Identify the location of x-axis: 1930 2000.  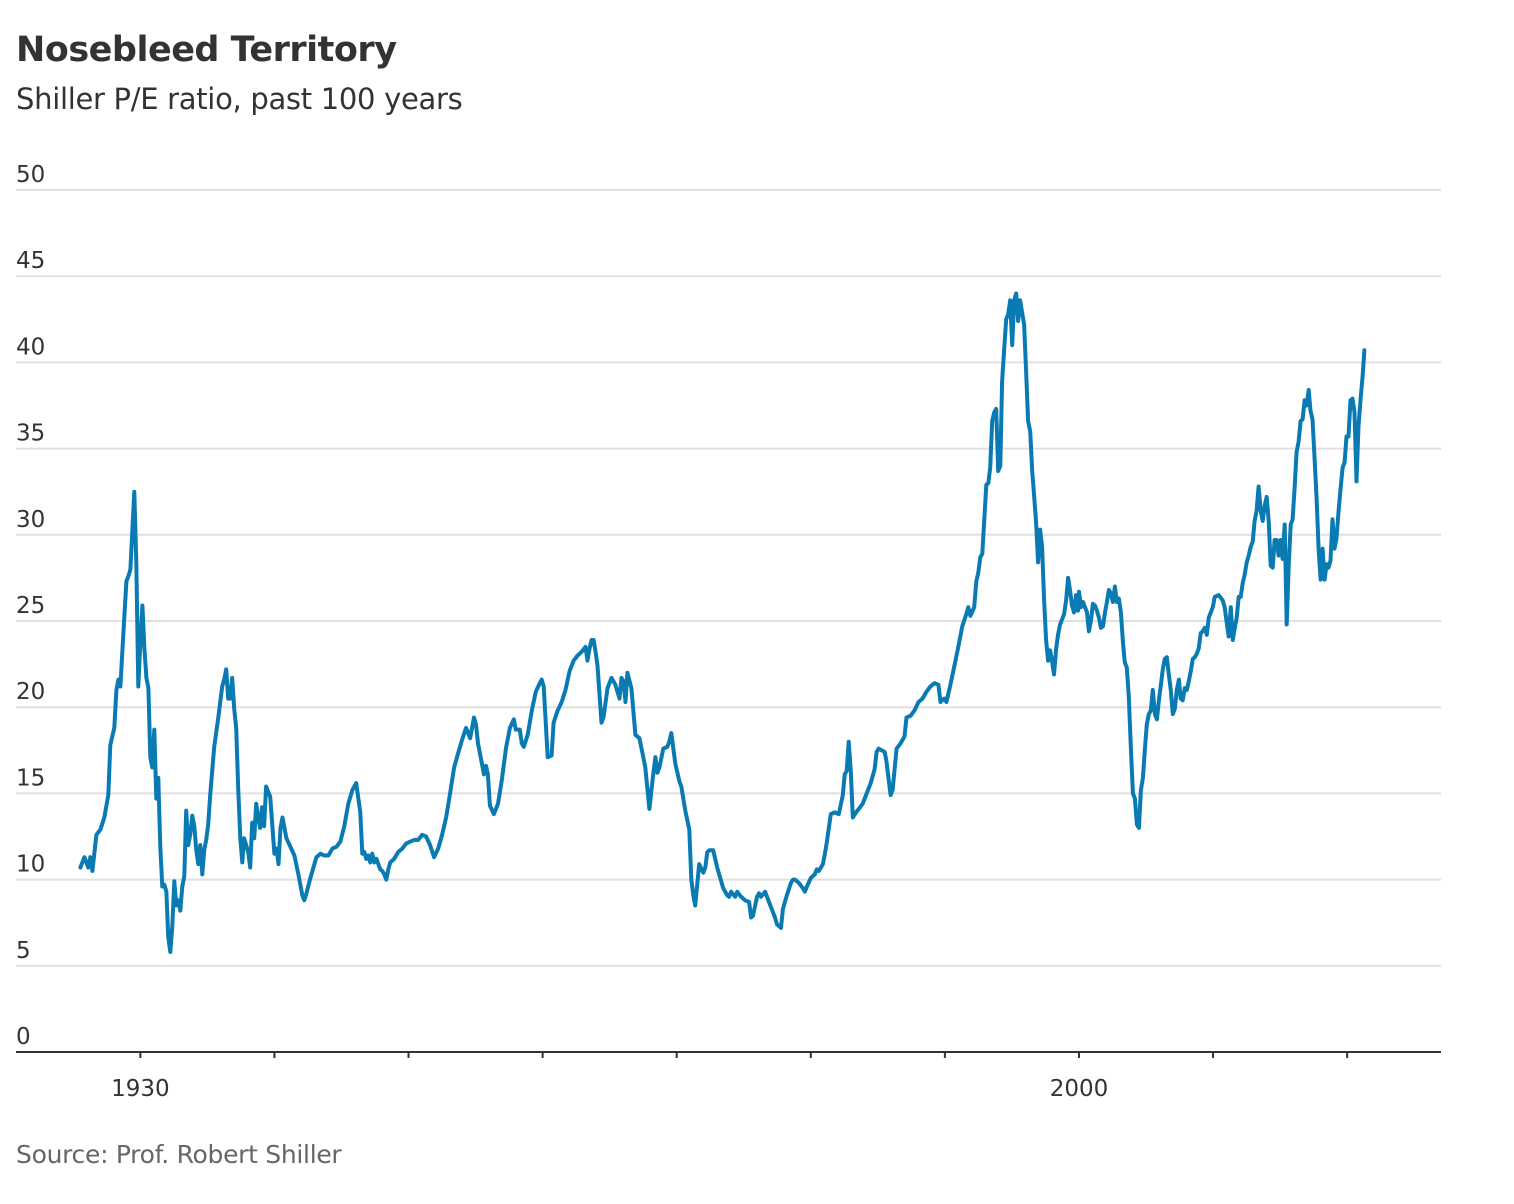
(728, 1076).